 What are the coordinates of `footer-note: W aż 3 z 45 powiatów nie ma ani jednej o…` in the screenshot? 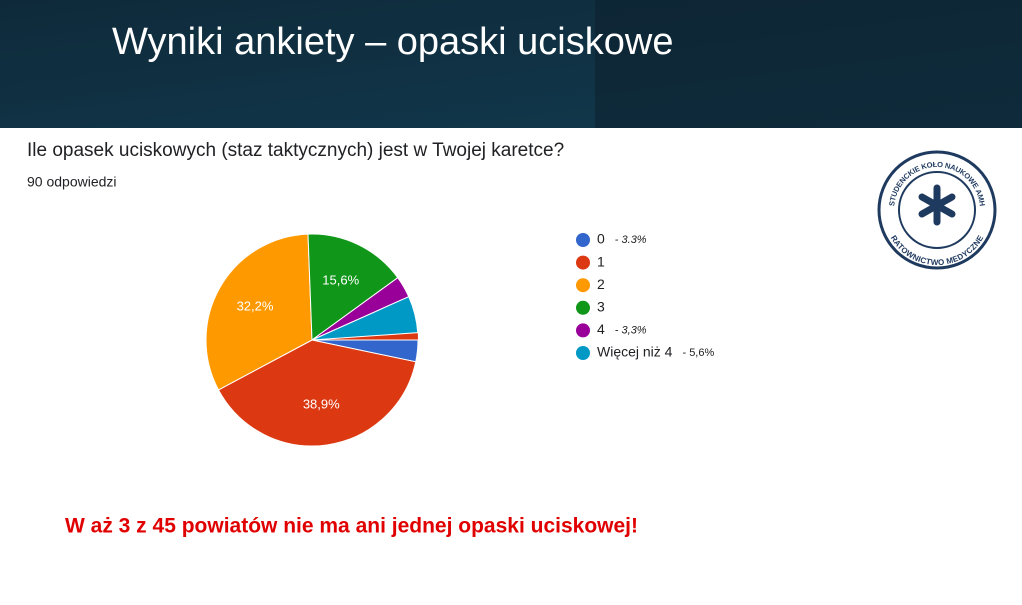 It's located at (351, 526).